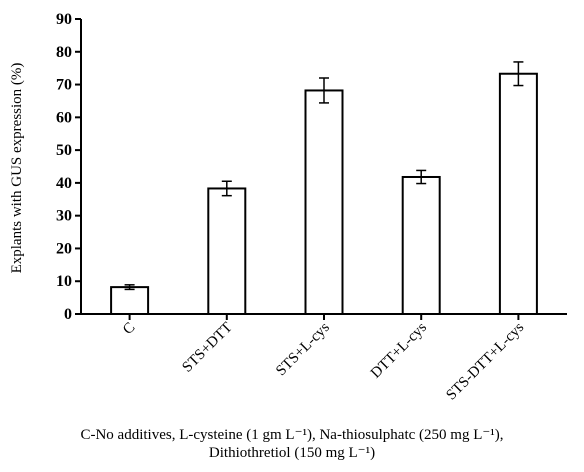 The width and height of the screenshot is (584, 472). Describe the element at coordinates (485, 361) in the screenshot. I see `x-tick-label: STS-DTT+L-cys` at that location.